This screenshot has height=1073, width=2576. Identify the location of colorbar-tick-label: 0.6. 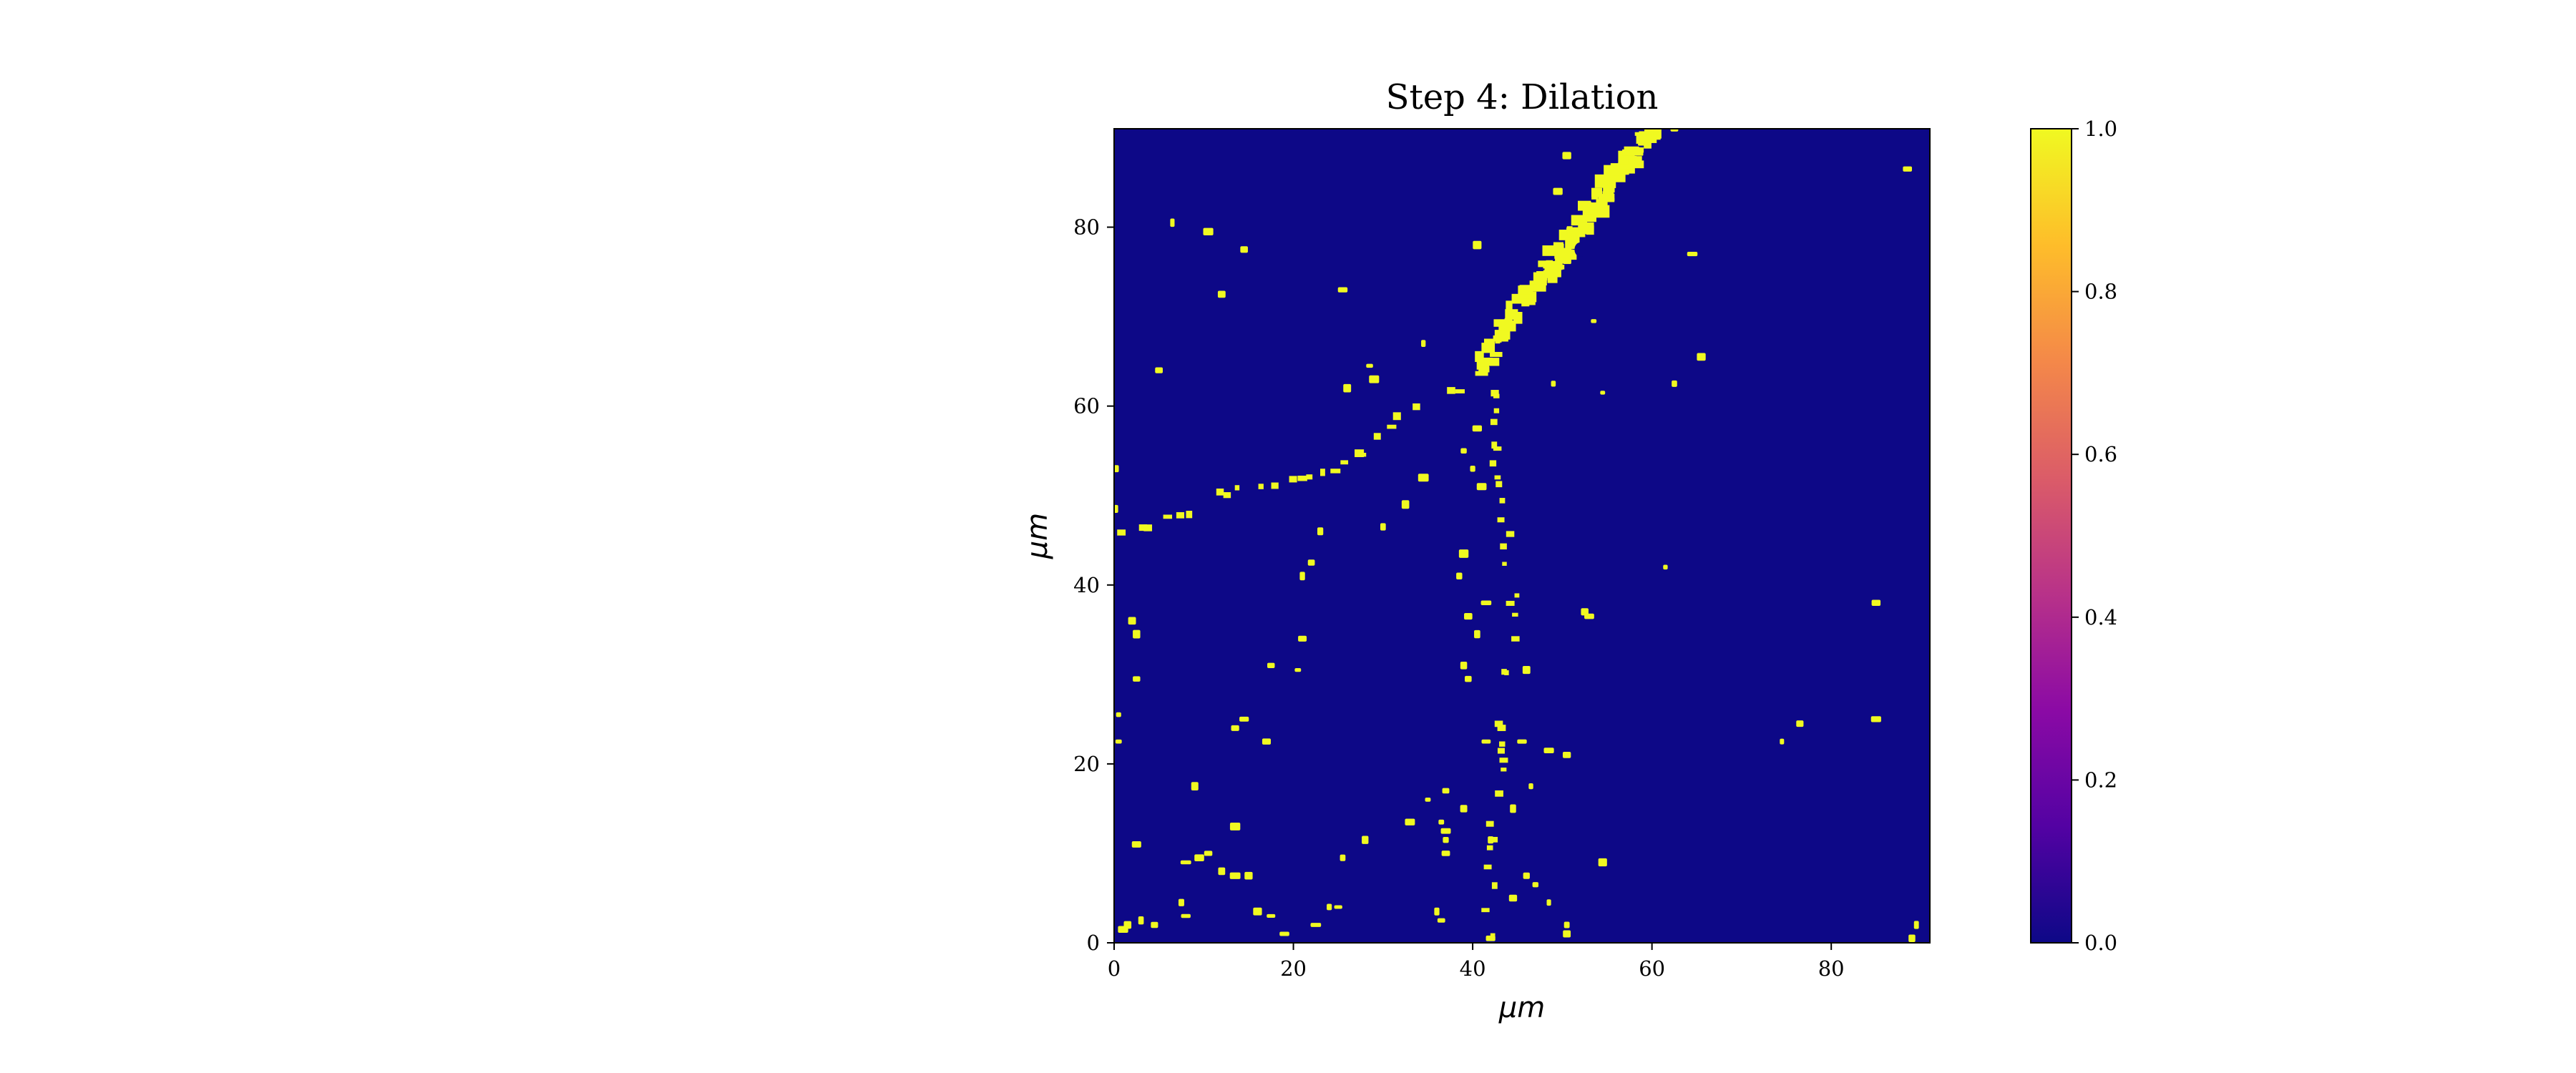
(2100, 454).